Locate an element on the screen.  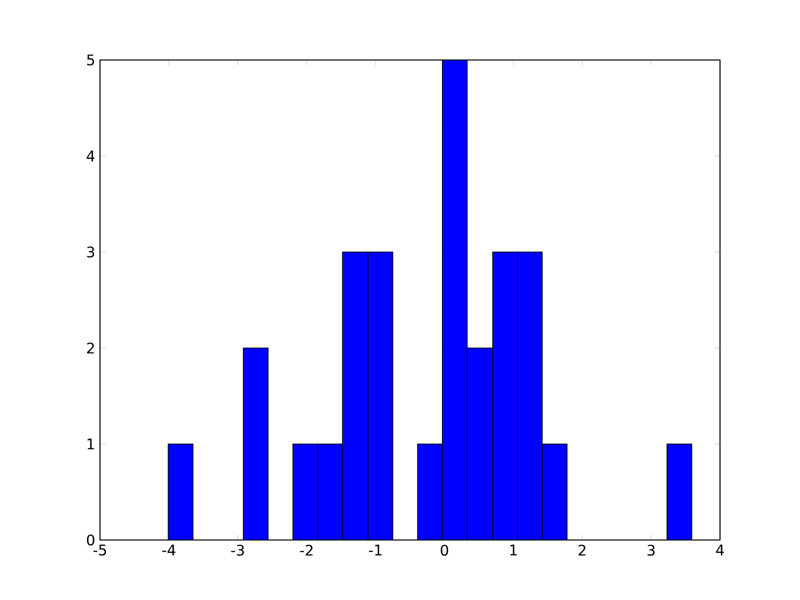
y-tick-label: 2 is located at coordinates (90, 348).